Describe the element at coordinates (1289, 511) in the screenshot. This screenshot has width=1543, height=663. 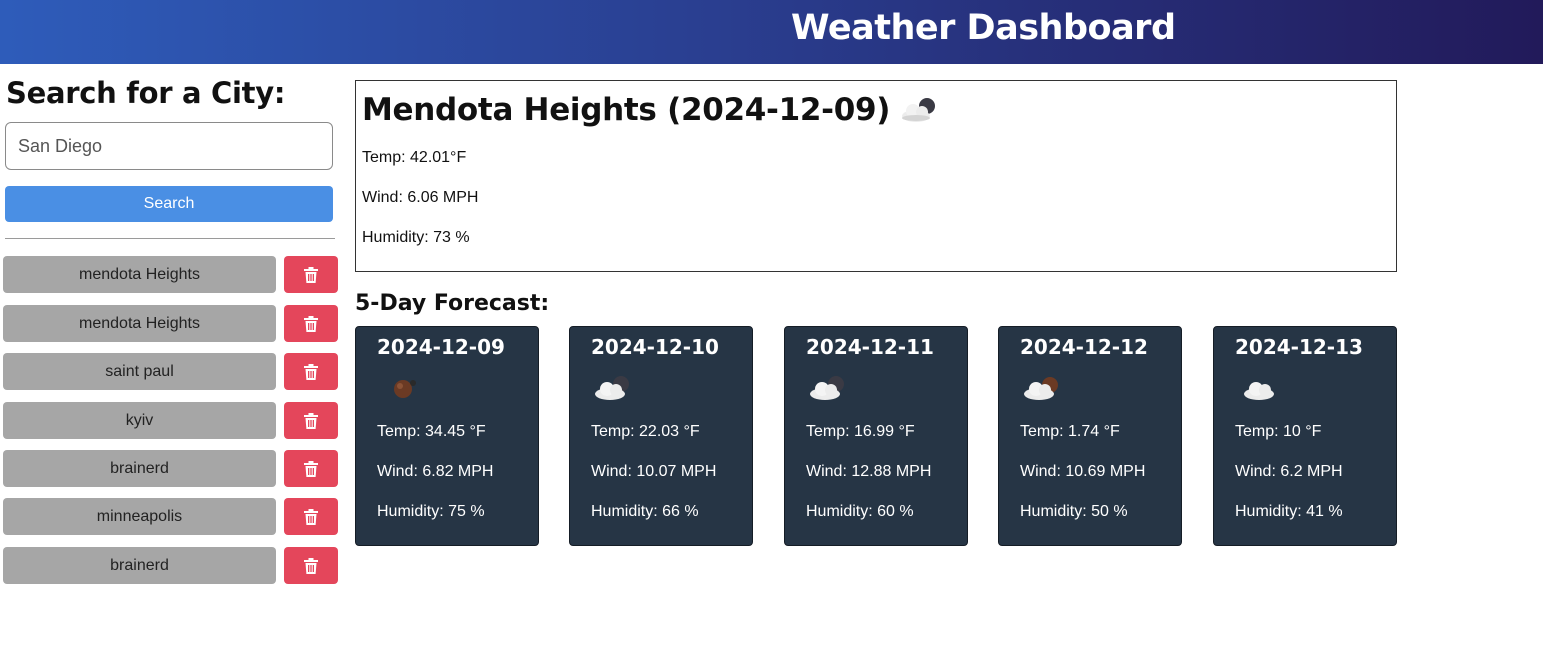
I see `forecast-humidity: Humidity: 41 %` at that location.